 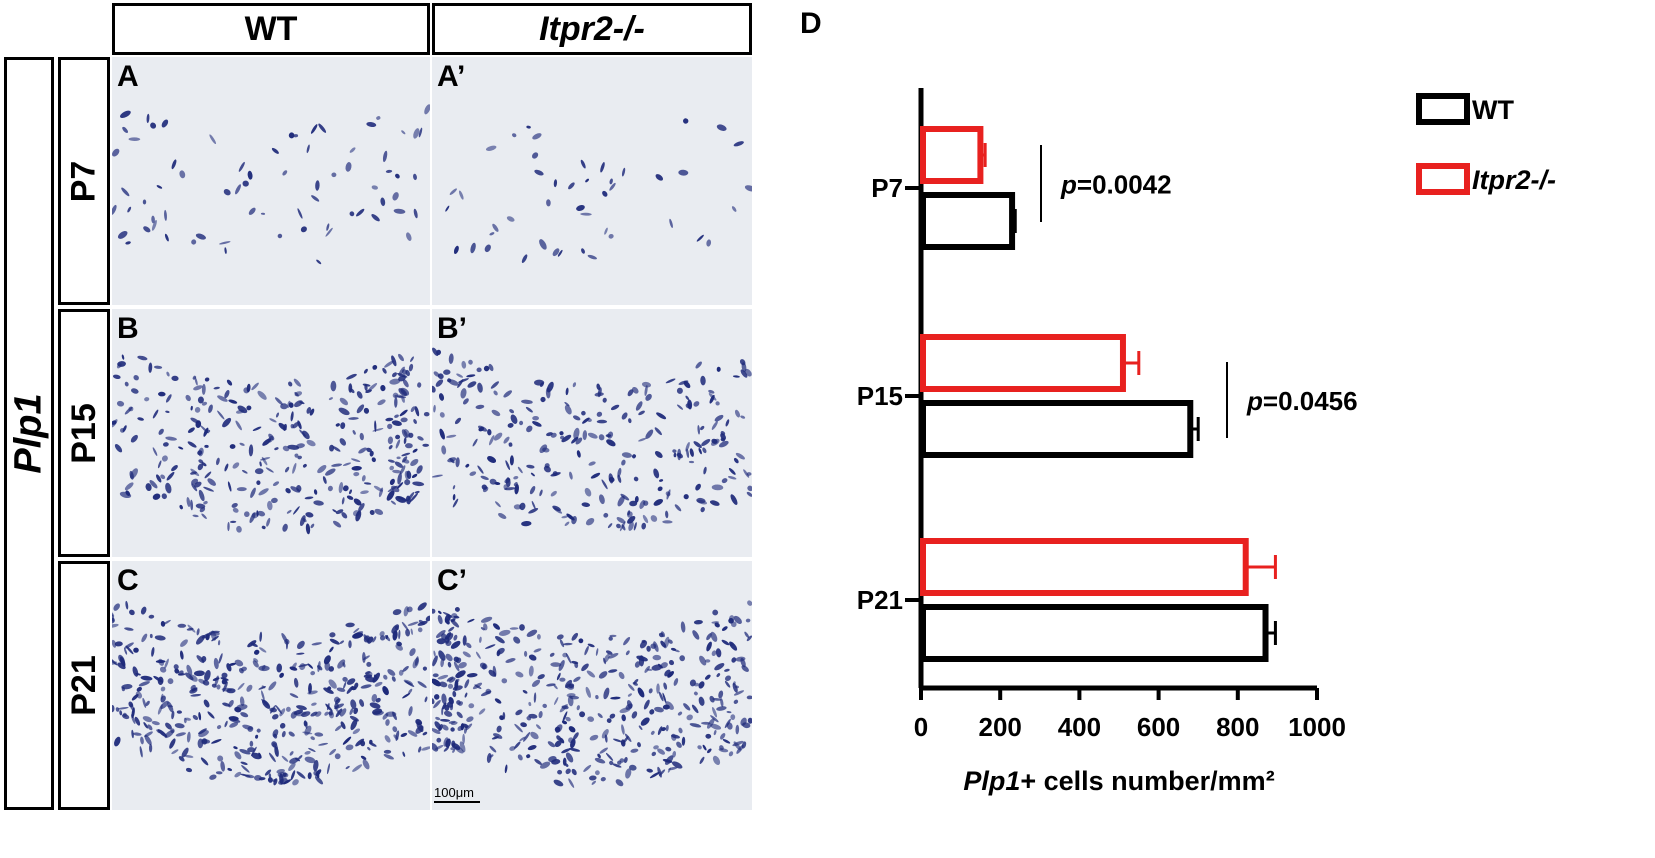 I want to click on row-header-p15: P15, so click(x=84, y=433).